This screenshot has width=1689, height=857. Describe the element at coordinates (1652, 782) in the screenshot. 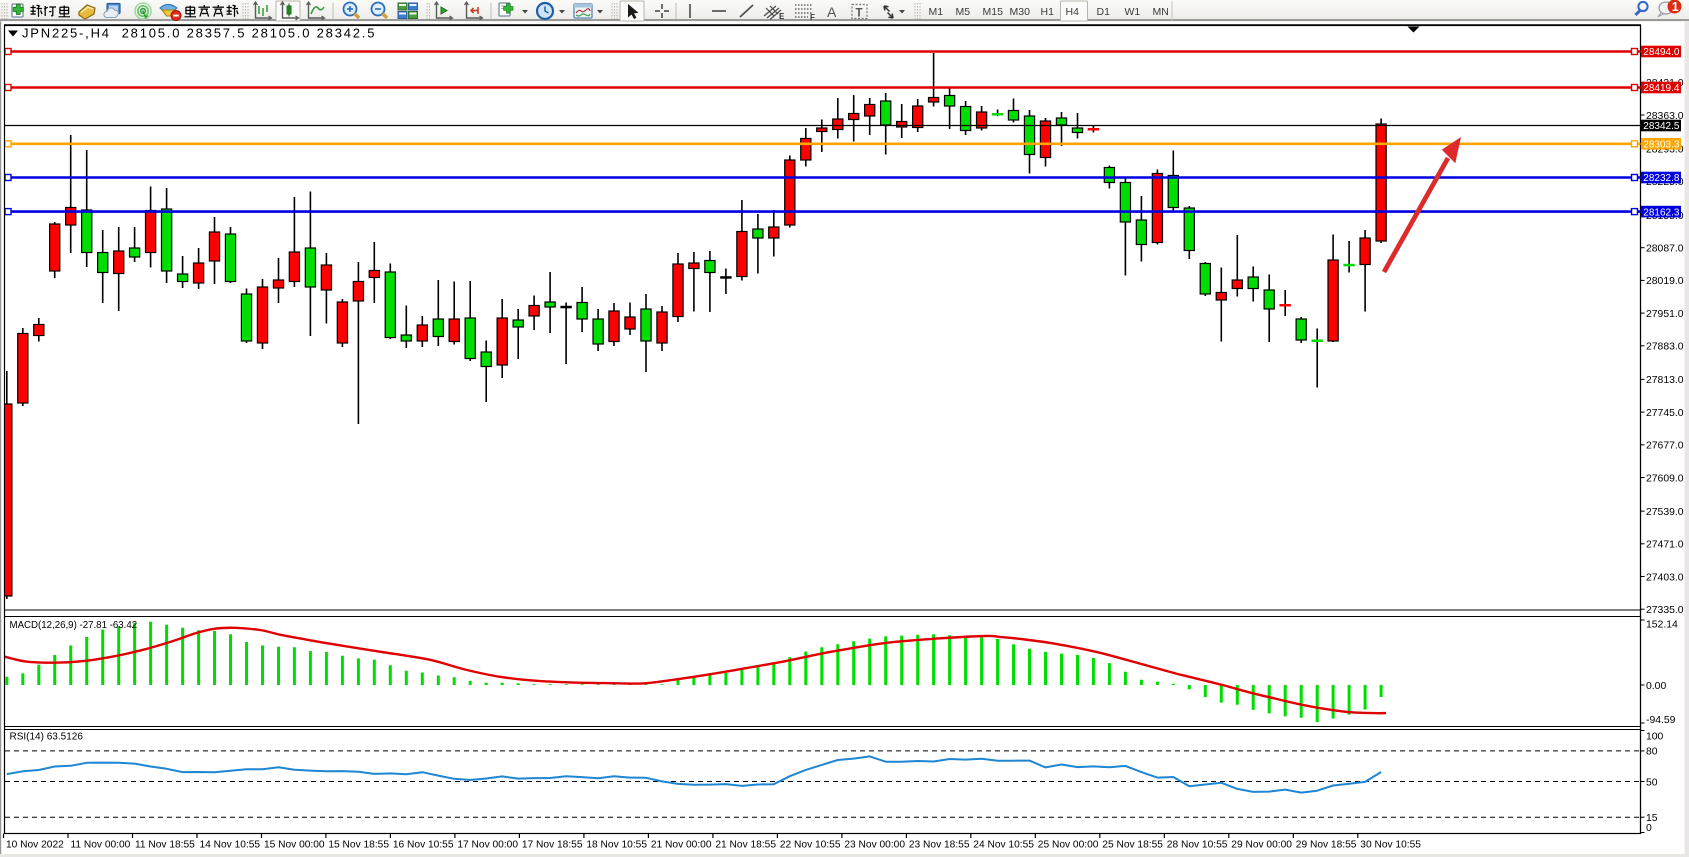

I see `svg-text: 50` at that location.